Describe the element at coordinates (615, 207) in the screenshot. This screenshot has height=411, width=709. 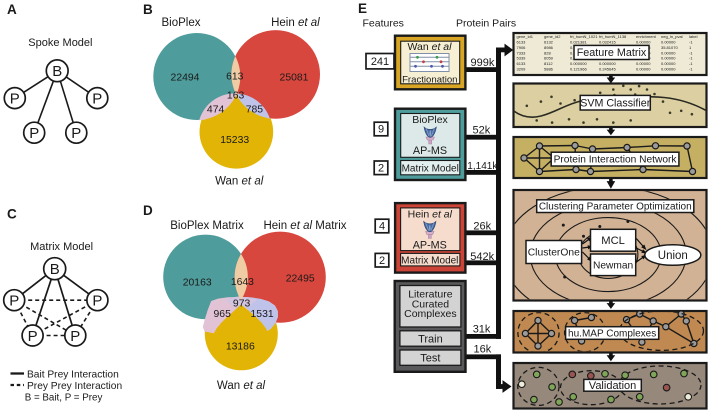
I see `svg-text:Clustering Parameter Optimizat: Clustering Parameter Optimization` at that location.